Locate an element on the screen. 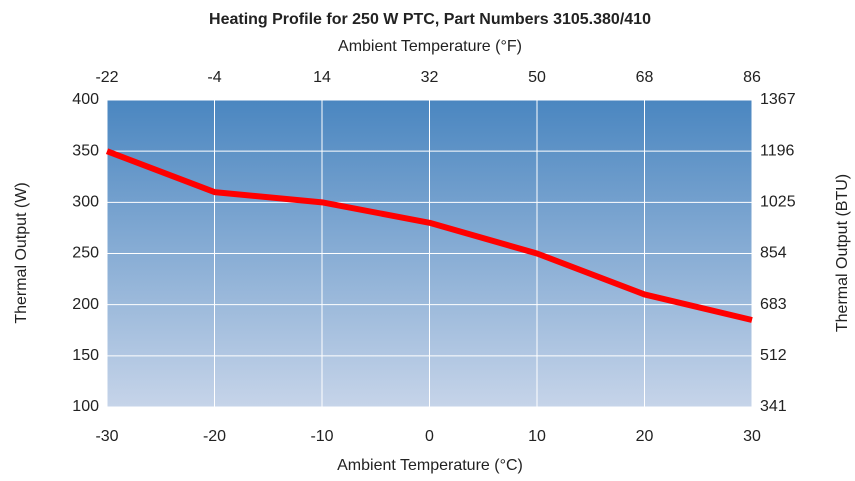 The image size is (855, 481). y2-tick-label: 341 is located at coordinates (773, 406).